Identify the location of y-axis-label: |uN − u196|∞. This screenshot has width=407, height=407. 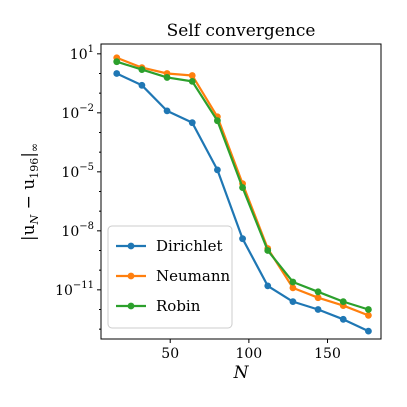
(30, 192).